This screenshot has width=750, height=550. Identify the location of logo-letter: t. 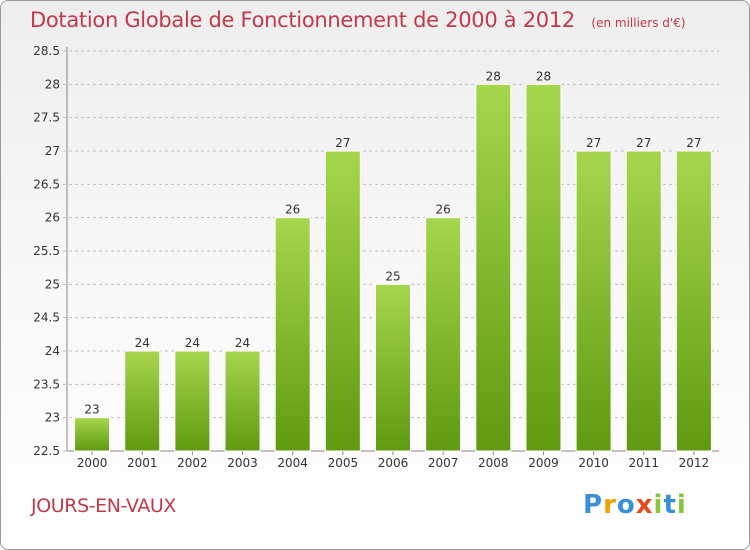
(670, 505).